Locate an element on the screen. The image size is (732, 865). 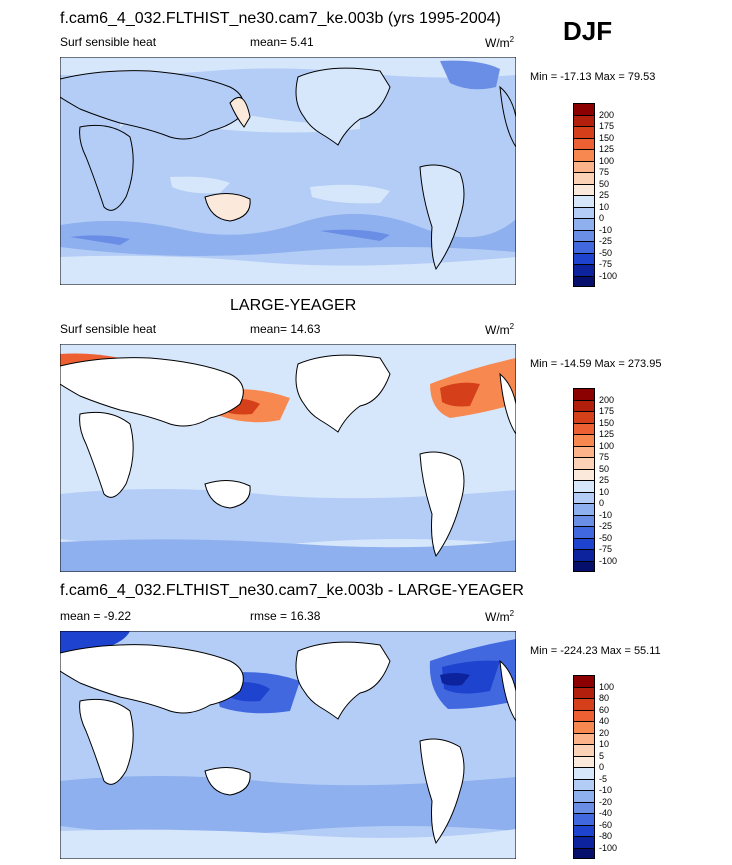
panel-2-variable: Surf sensible heat is located at coordinates (108, 329).